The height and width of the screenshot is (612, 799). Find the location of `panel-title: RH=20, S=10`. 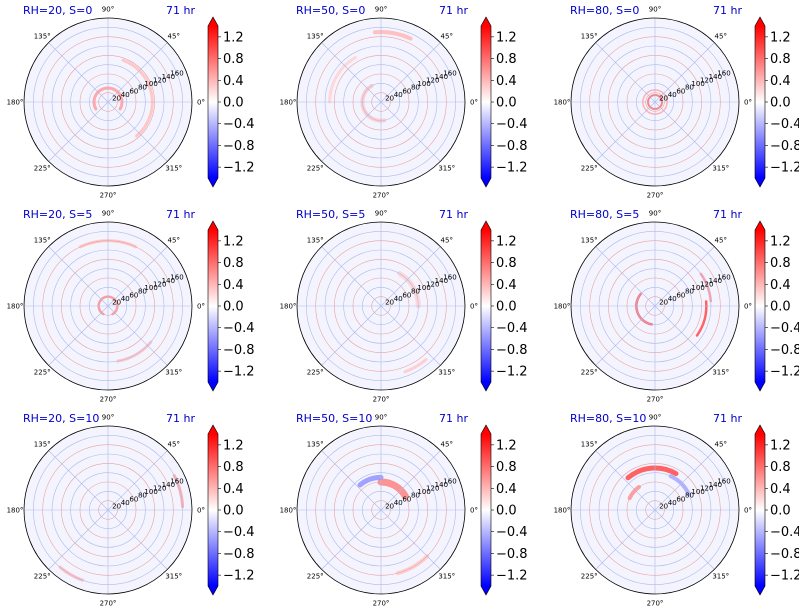

panel-title: RH=20, S=10 is located at coordinates (61, 418).